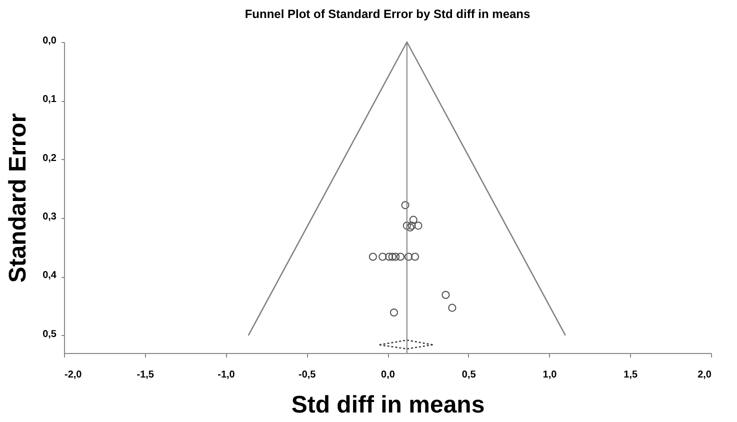  I want to click on y-tick-label: 0,4, so click(49, 276).